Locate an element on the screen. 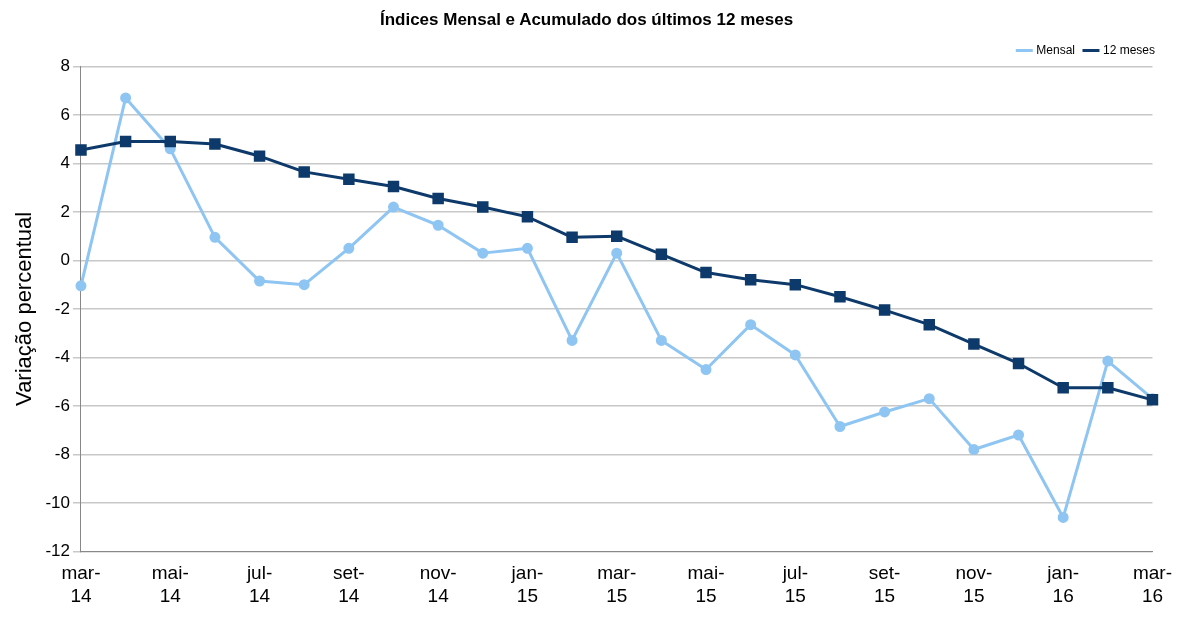  y-tick-label: -6 is located at coordinates (62, 405).